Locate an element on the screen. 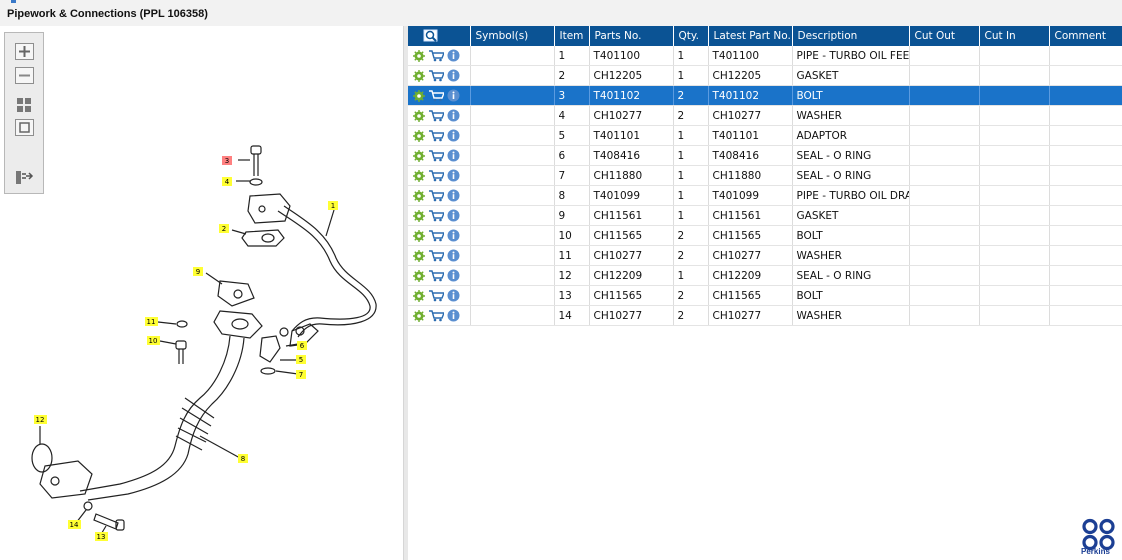 The height and width of the screenshot is (560, 1122). callout-7: 7 is located at coordinates (301, 374).